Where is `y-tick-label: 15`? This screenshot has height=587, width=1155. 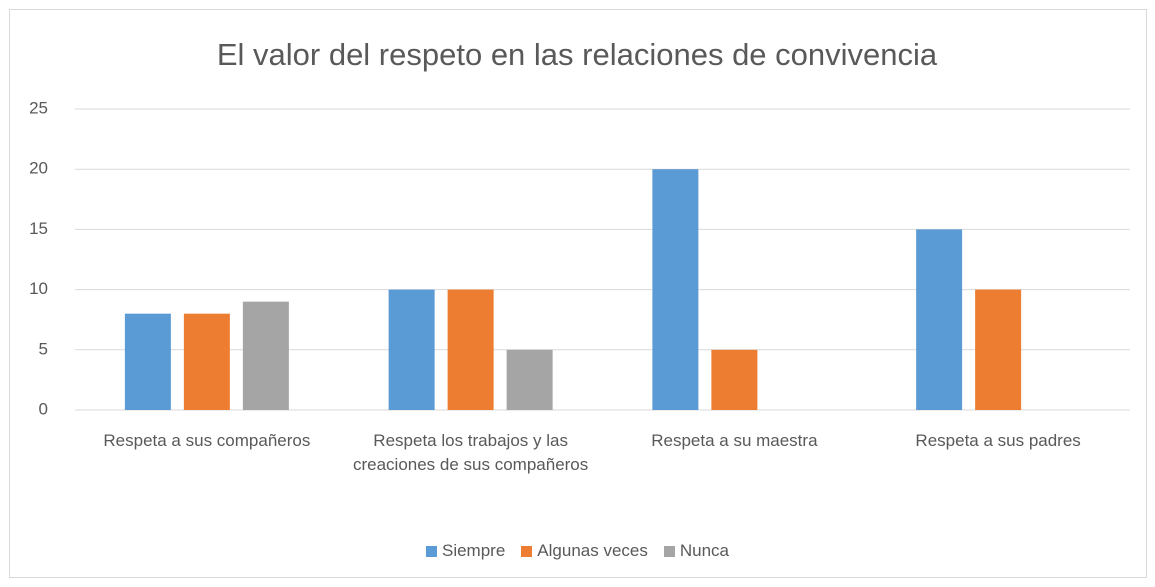
y-tick-label: 15 is located at coordinates (38, 228).